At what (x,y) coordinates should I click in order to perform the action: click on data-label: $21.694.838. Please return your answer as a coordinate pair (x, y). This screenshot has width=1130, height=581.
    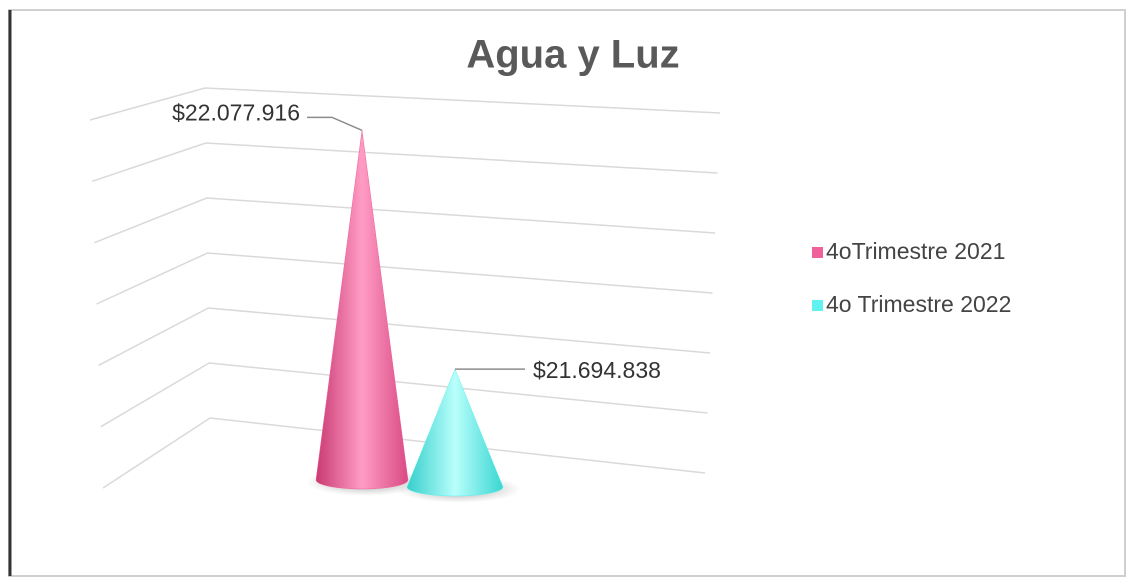
    Looking at the image, I should click on (597, 370).